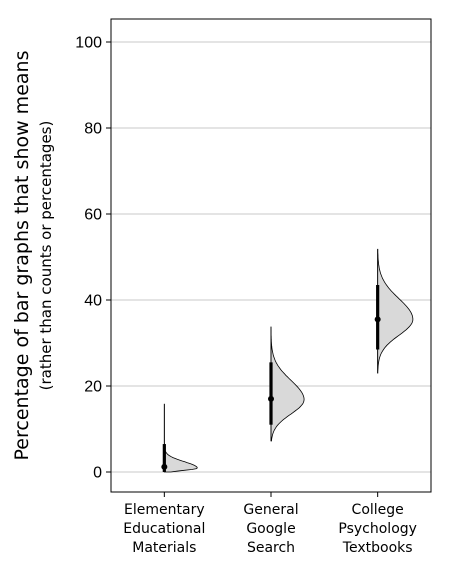 This screenshot has height=575, width=460. What do you see at coordinates (270, 529) in the screenshot?
I see `x-tick-label: Google` at bounding box center [270, 529].